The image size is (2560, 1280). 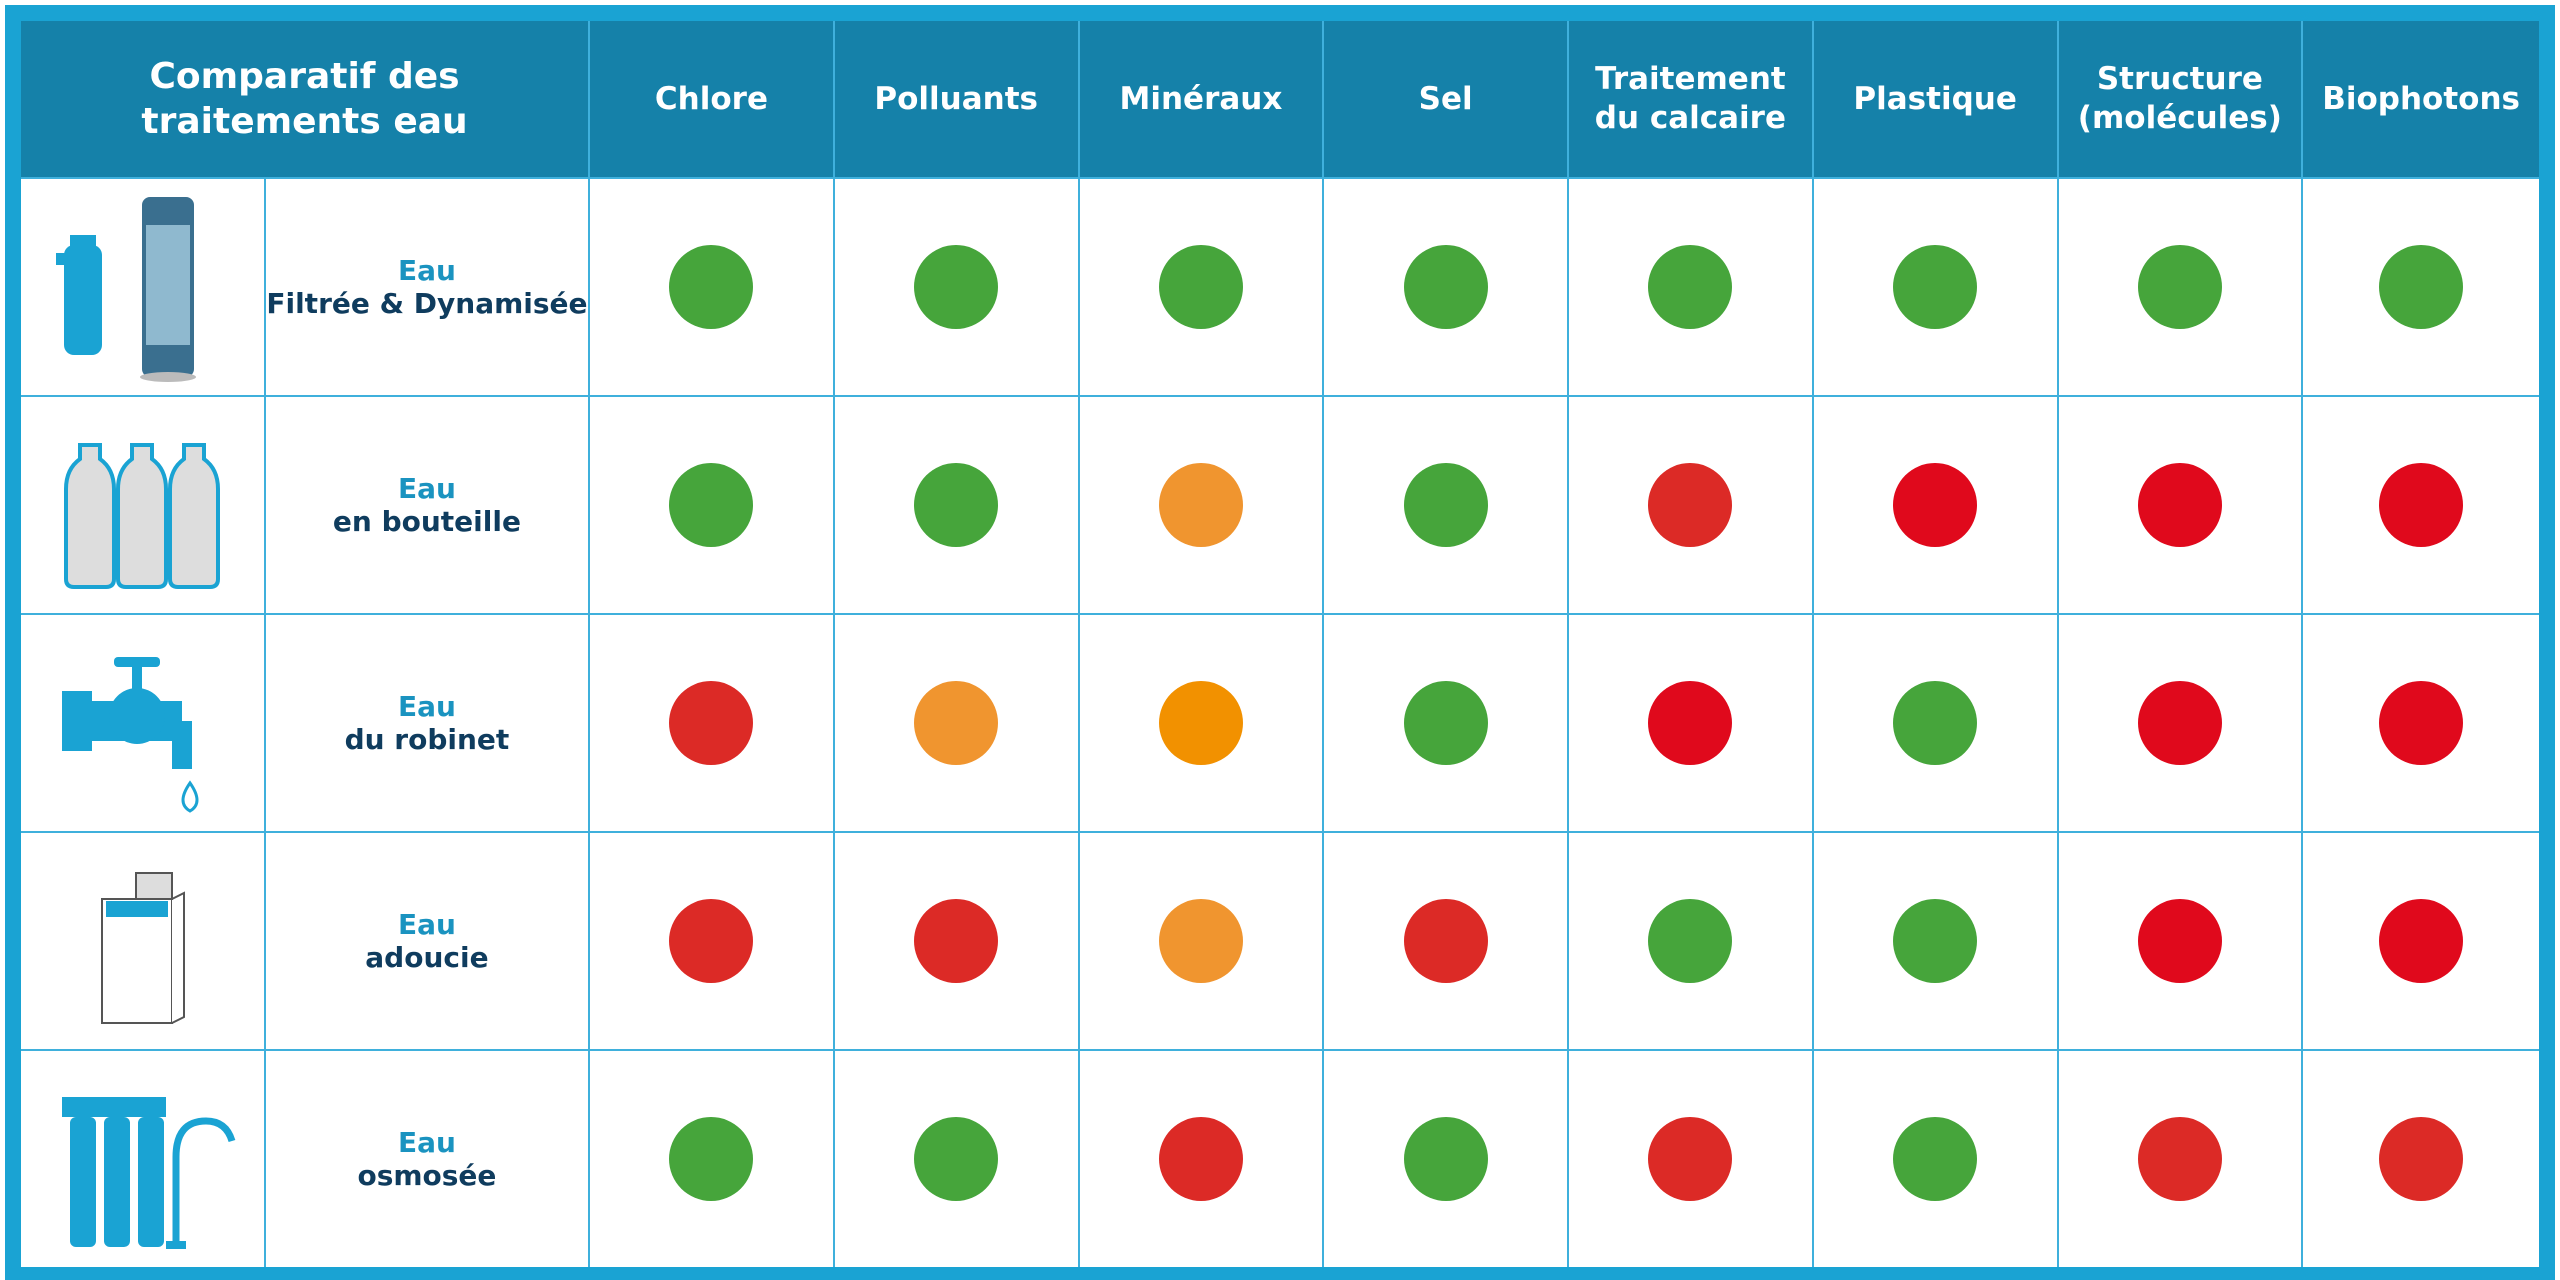 What do you see at coordinates (1201, 95) in the screenshot?
I see `column-header: Minéraux` at bounding box center [1201, 95].